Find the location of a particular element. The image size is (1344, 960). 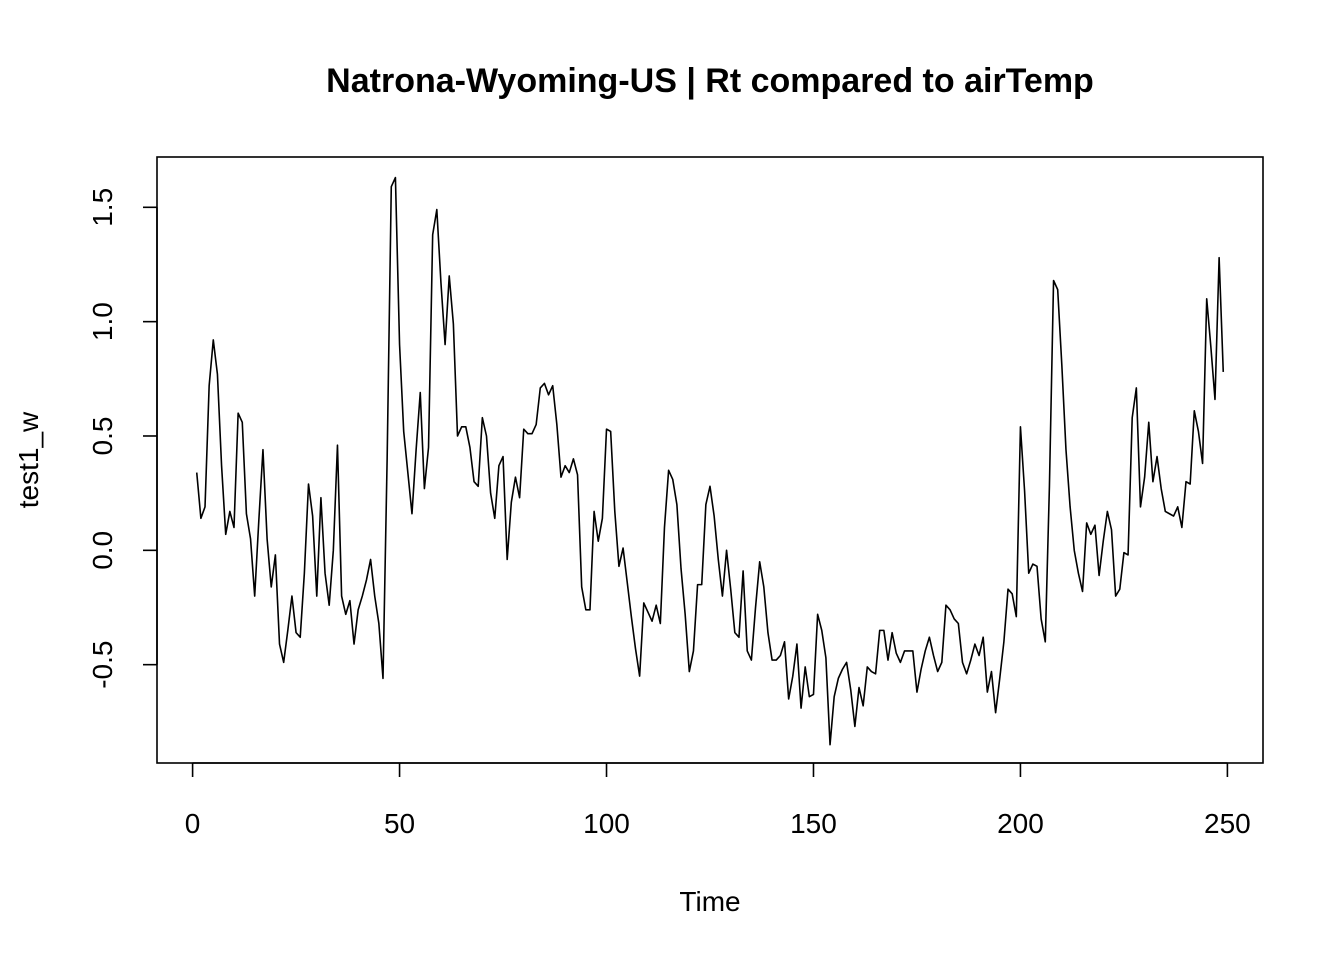

x-axis-label: Time is located at coordinates (709, 901).